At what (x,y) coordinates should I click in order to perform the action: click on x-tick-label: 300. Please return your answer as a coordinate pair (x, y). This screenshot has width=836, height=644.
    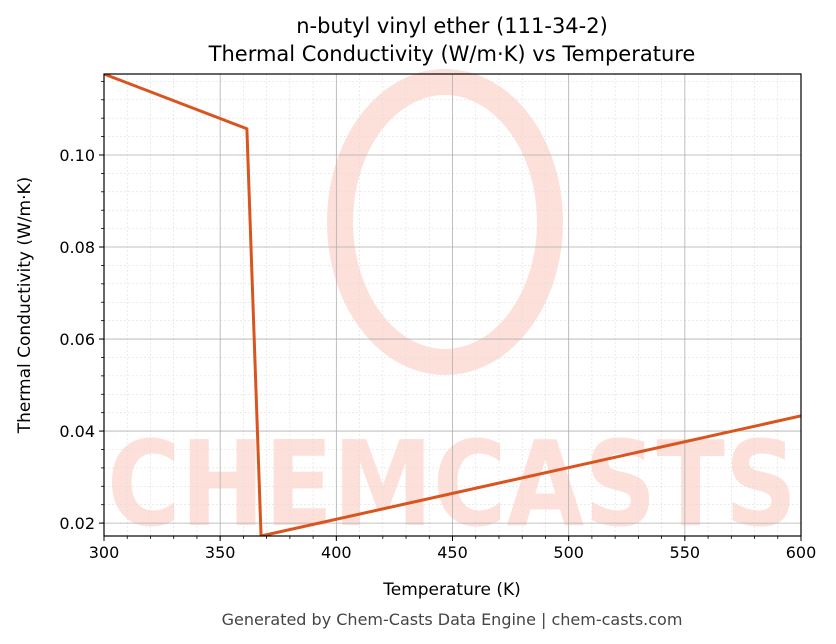
    Looking at the image, I should click on (104, 552).